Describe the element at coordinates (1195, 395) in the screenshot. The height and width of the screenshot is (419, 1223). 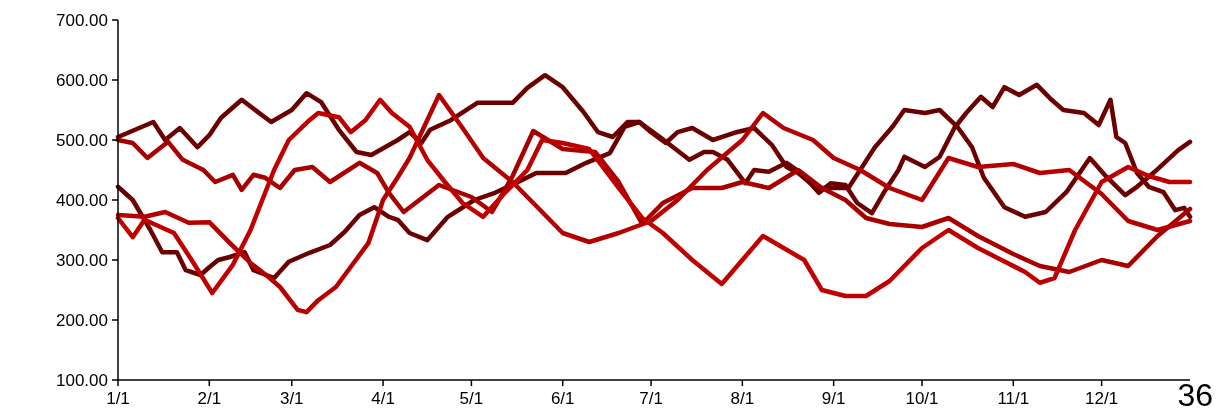
I see `annotation: 36` at that location.